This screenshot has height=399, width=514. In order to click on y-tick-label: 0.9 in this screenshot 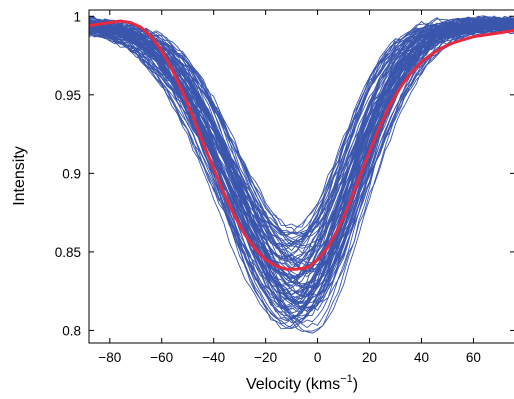, I will do `click(71, 173)`.